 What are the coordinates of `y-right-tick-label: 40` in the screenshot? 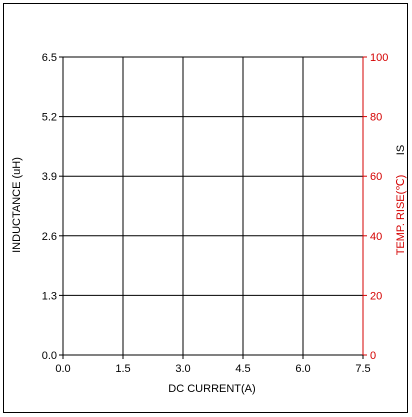 It's located at (376, 237).